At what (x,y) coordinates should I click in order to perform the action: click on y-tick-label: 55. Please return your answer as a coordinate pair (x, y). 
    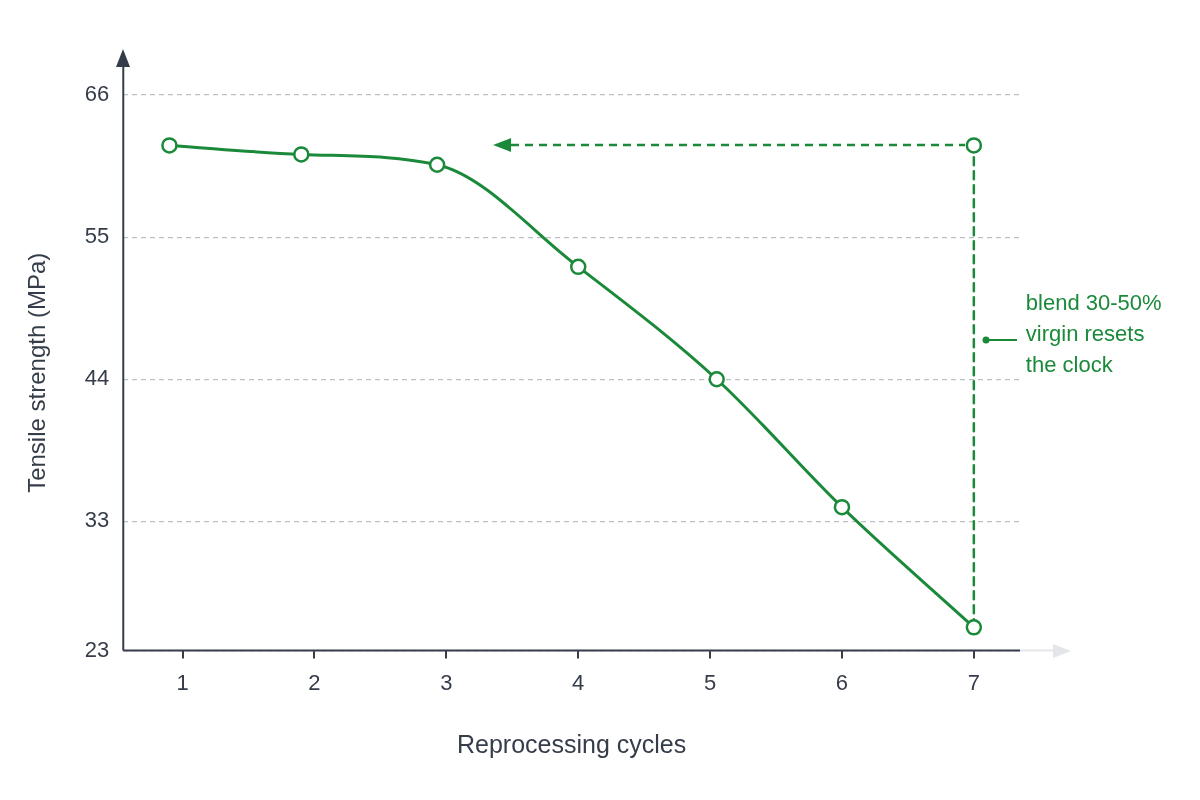
    Looking at the image, I should click on (97, 236).